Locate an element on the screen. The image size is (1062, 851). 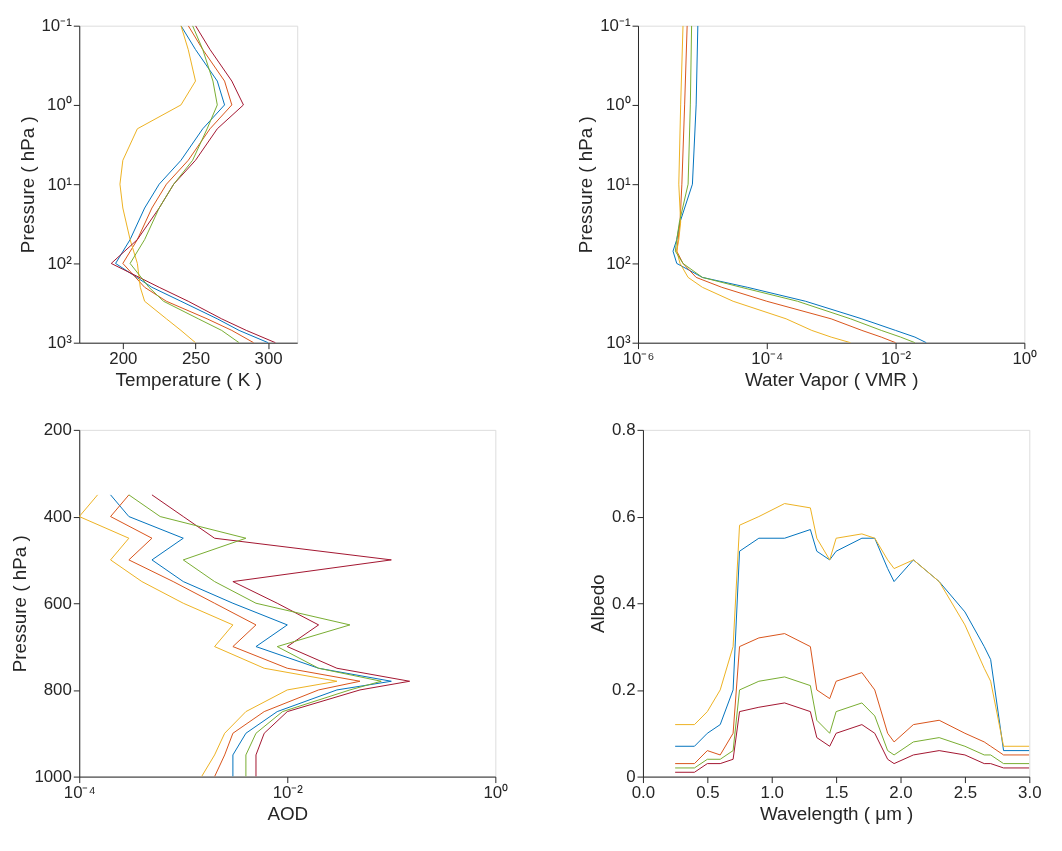
y-tick-label: 400 is located at coordinates (57, 517).